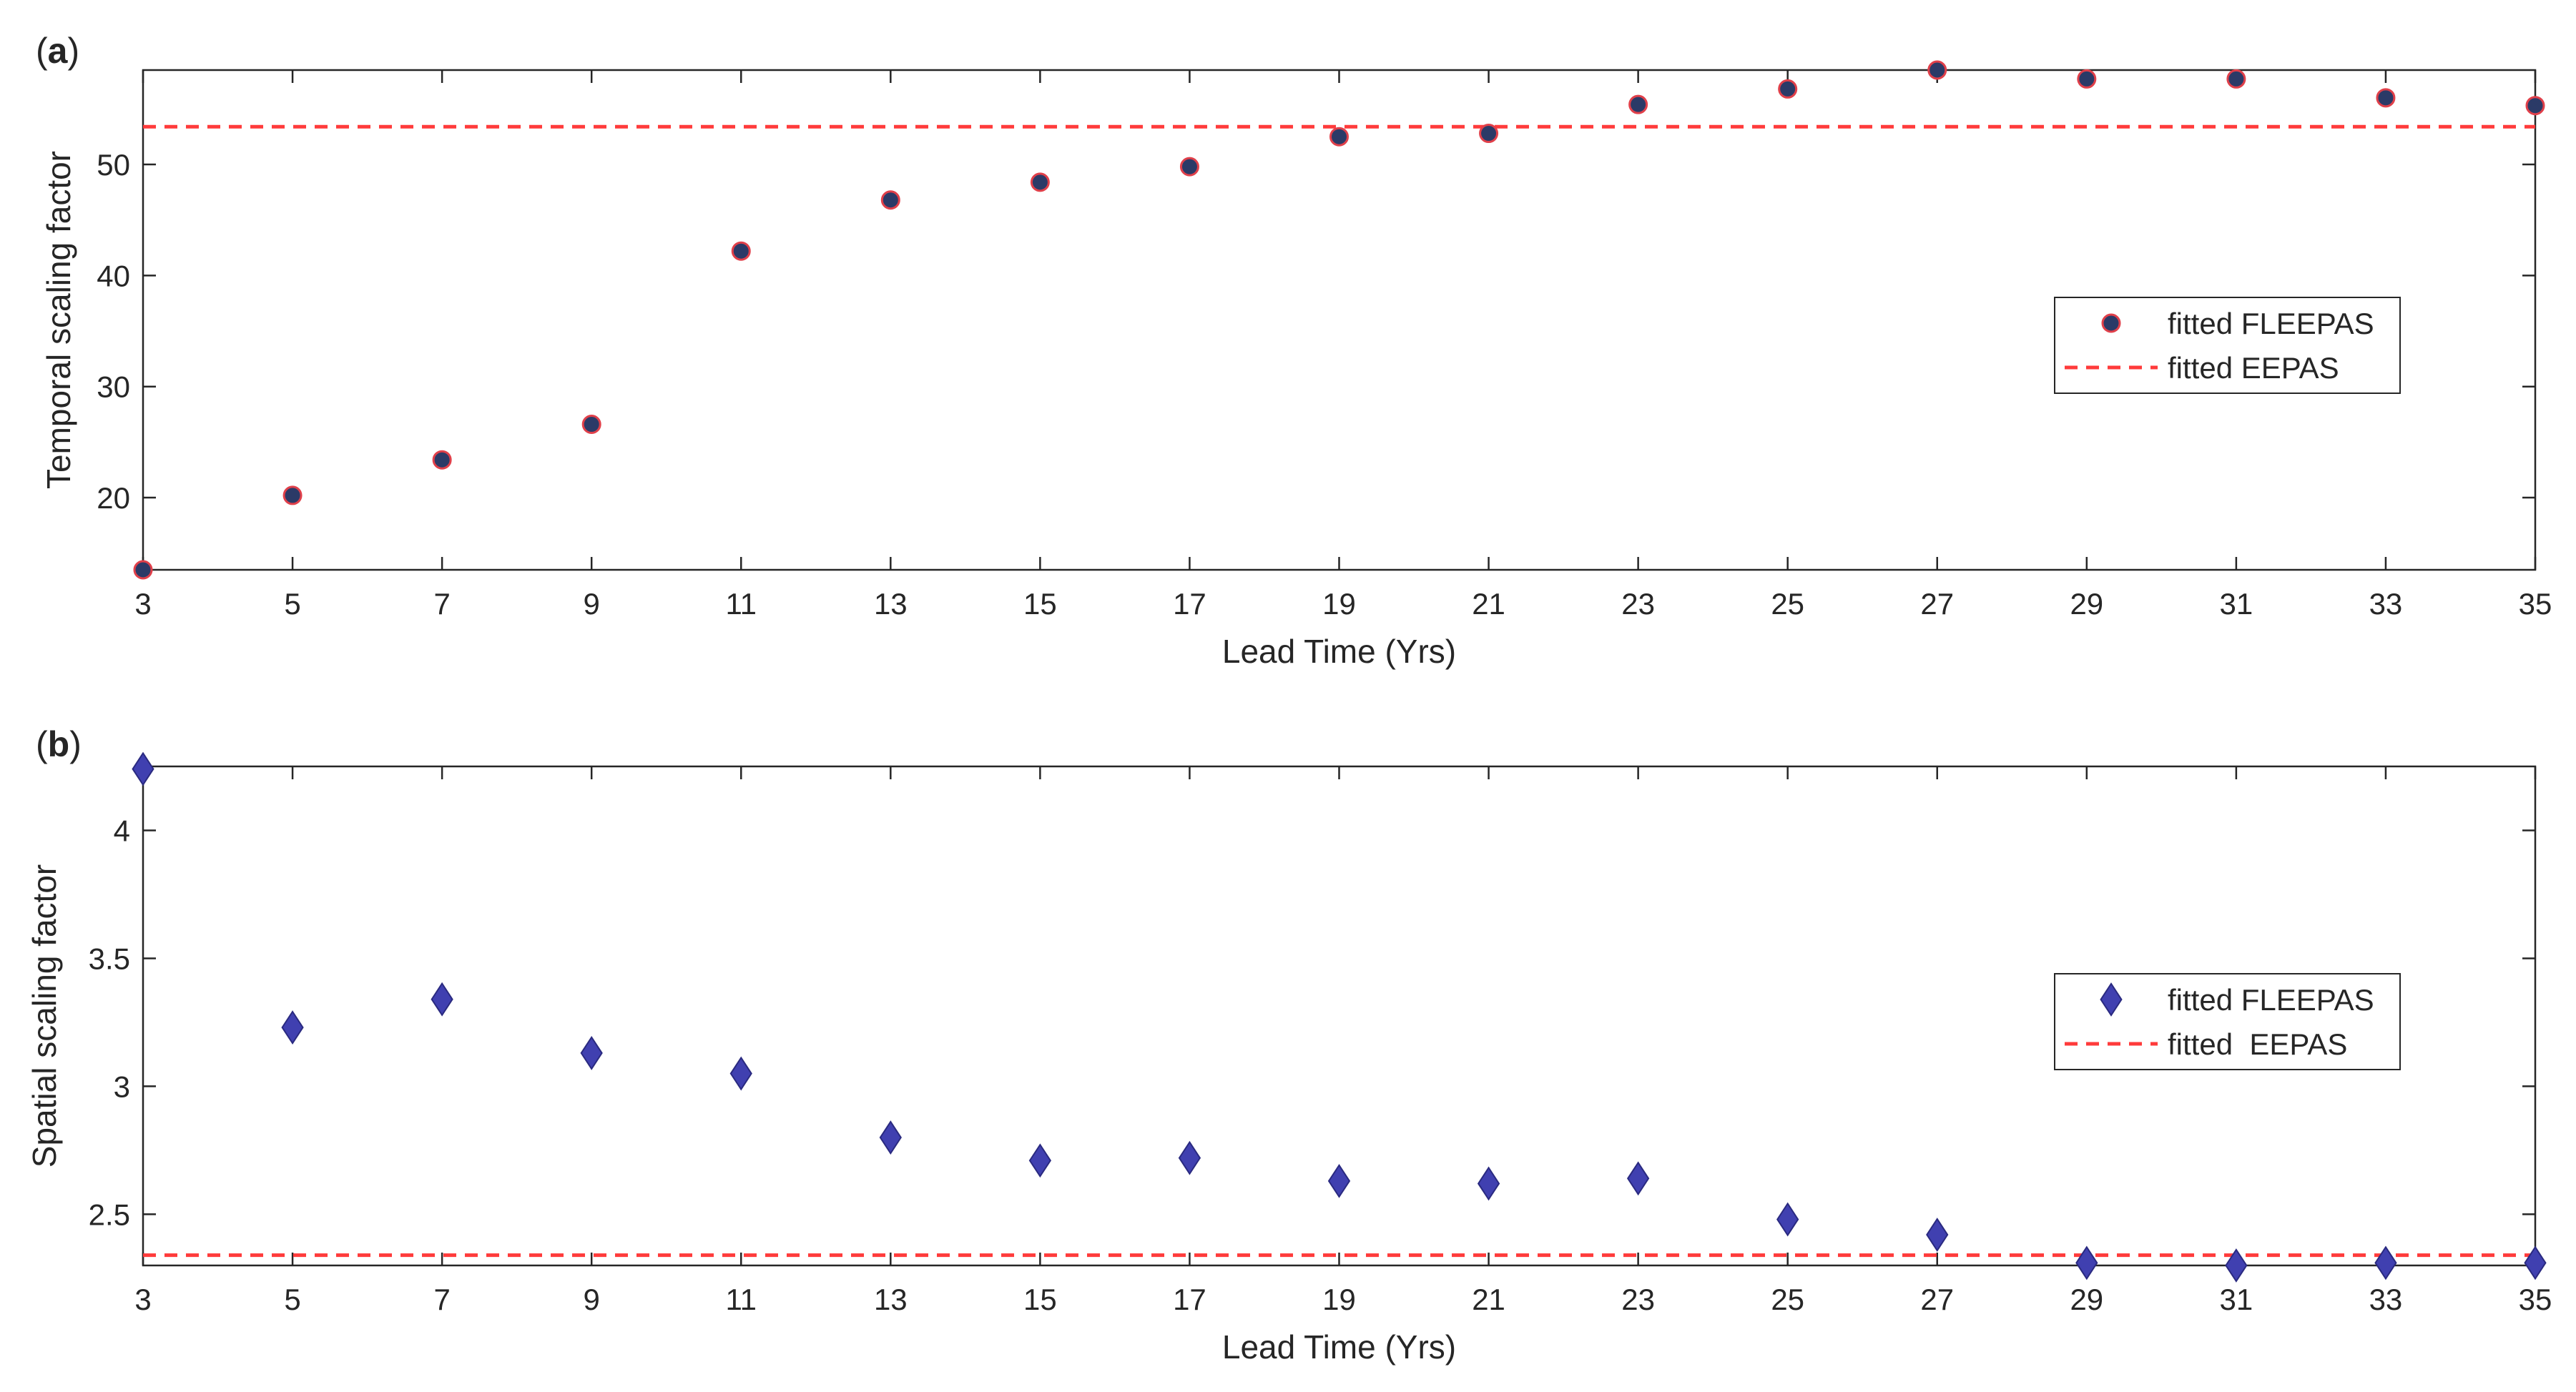 This screenshot has width=2576, height=1392. I want to click on panel-b-x-tick-label: 11, so click(741, 1299).